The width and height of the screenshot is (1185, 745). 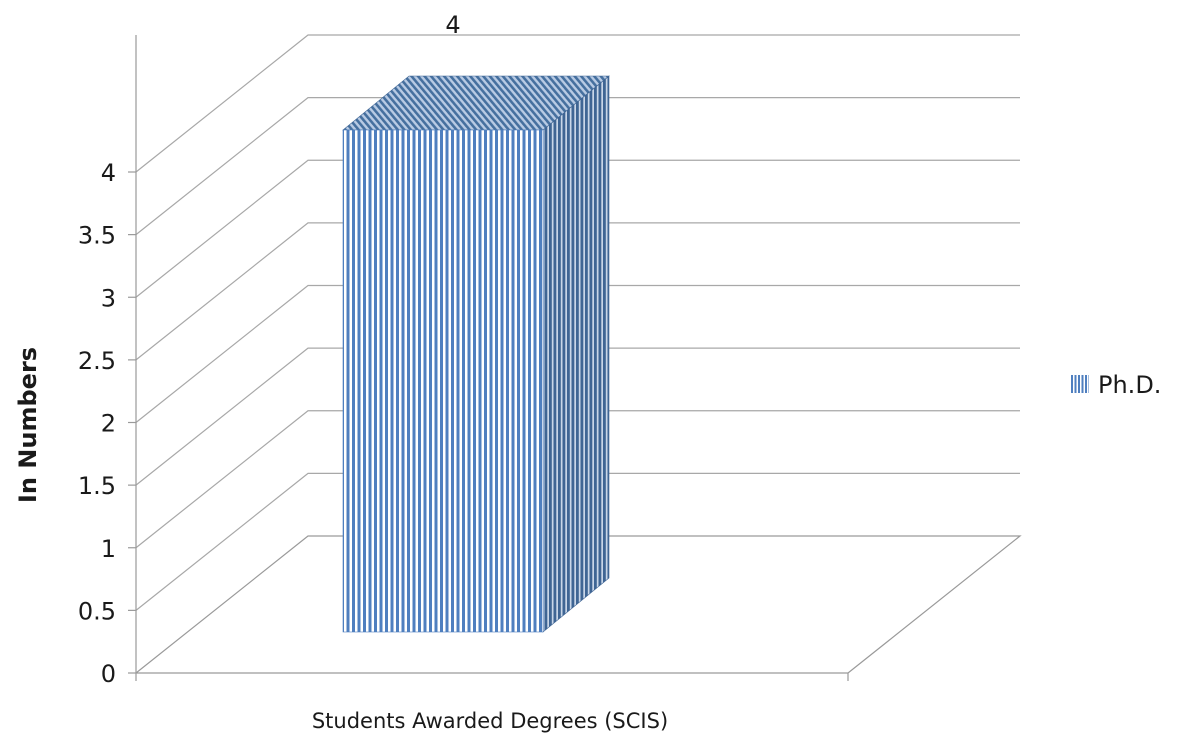 What do you see at coordinates (490, 721) in the screenshot?
I see `category-label: Students Awarded Degrees (SCIS)` at bounding box center [490, 721].